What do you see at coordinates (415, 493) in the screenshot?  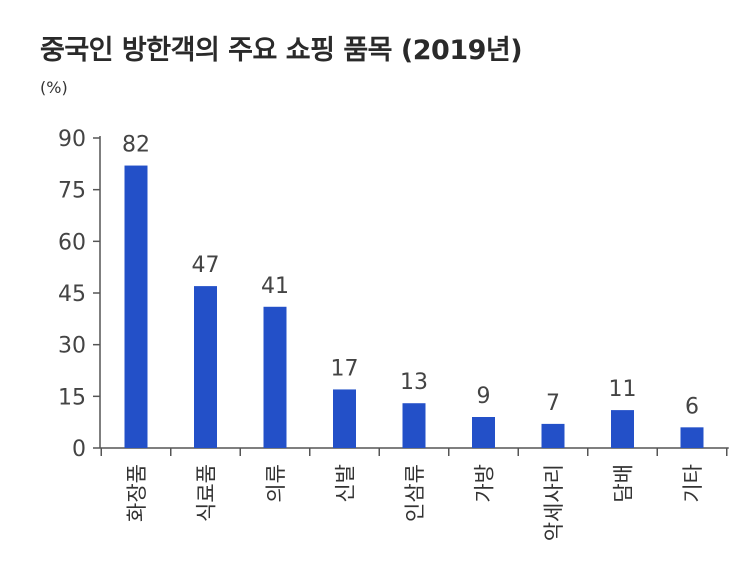 I see `category-label: 인삼류` at bounding box center [415, 493].